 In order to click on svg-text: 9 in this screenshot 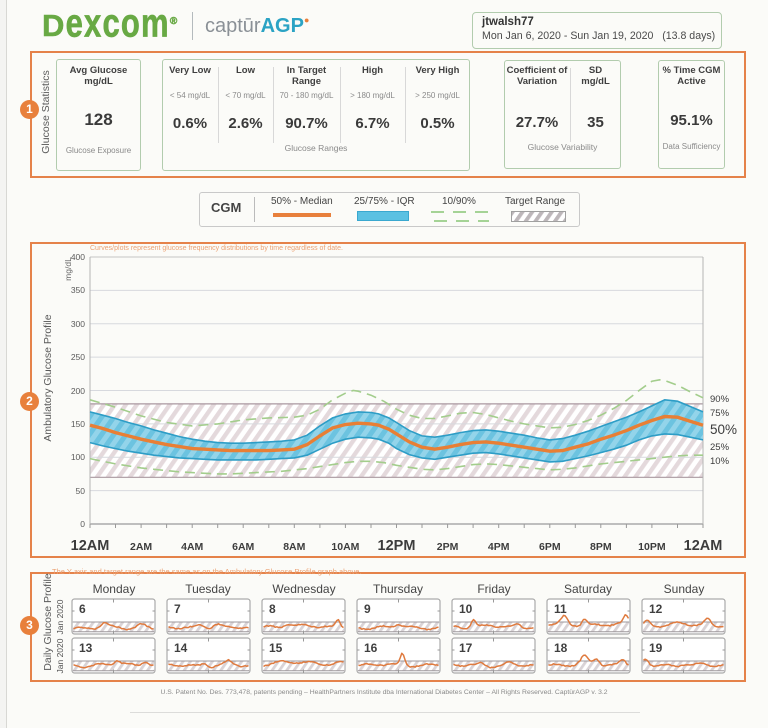, I will do `click(367, 609)`.